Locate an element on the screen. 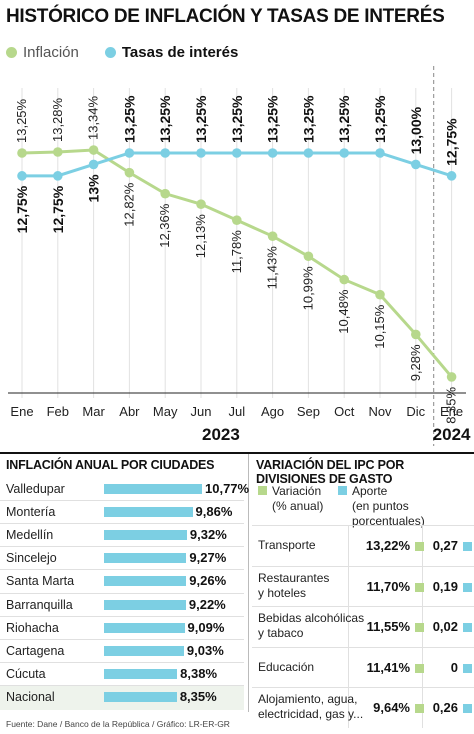  city-value: 9,03% is located at coordinates (205, 650).